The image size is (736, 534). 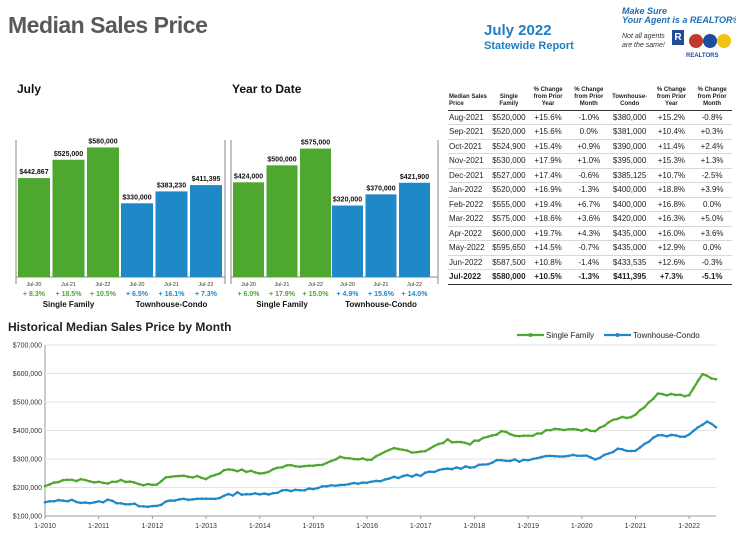 I want to click on july-chart-title: July, so click(x=29, y=89).